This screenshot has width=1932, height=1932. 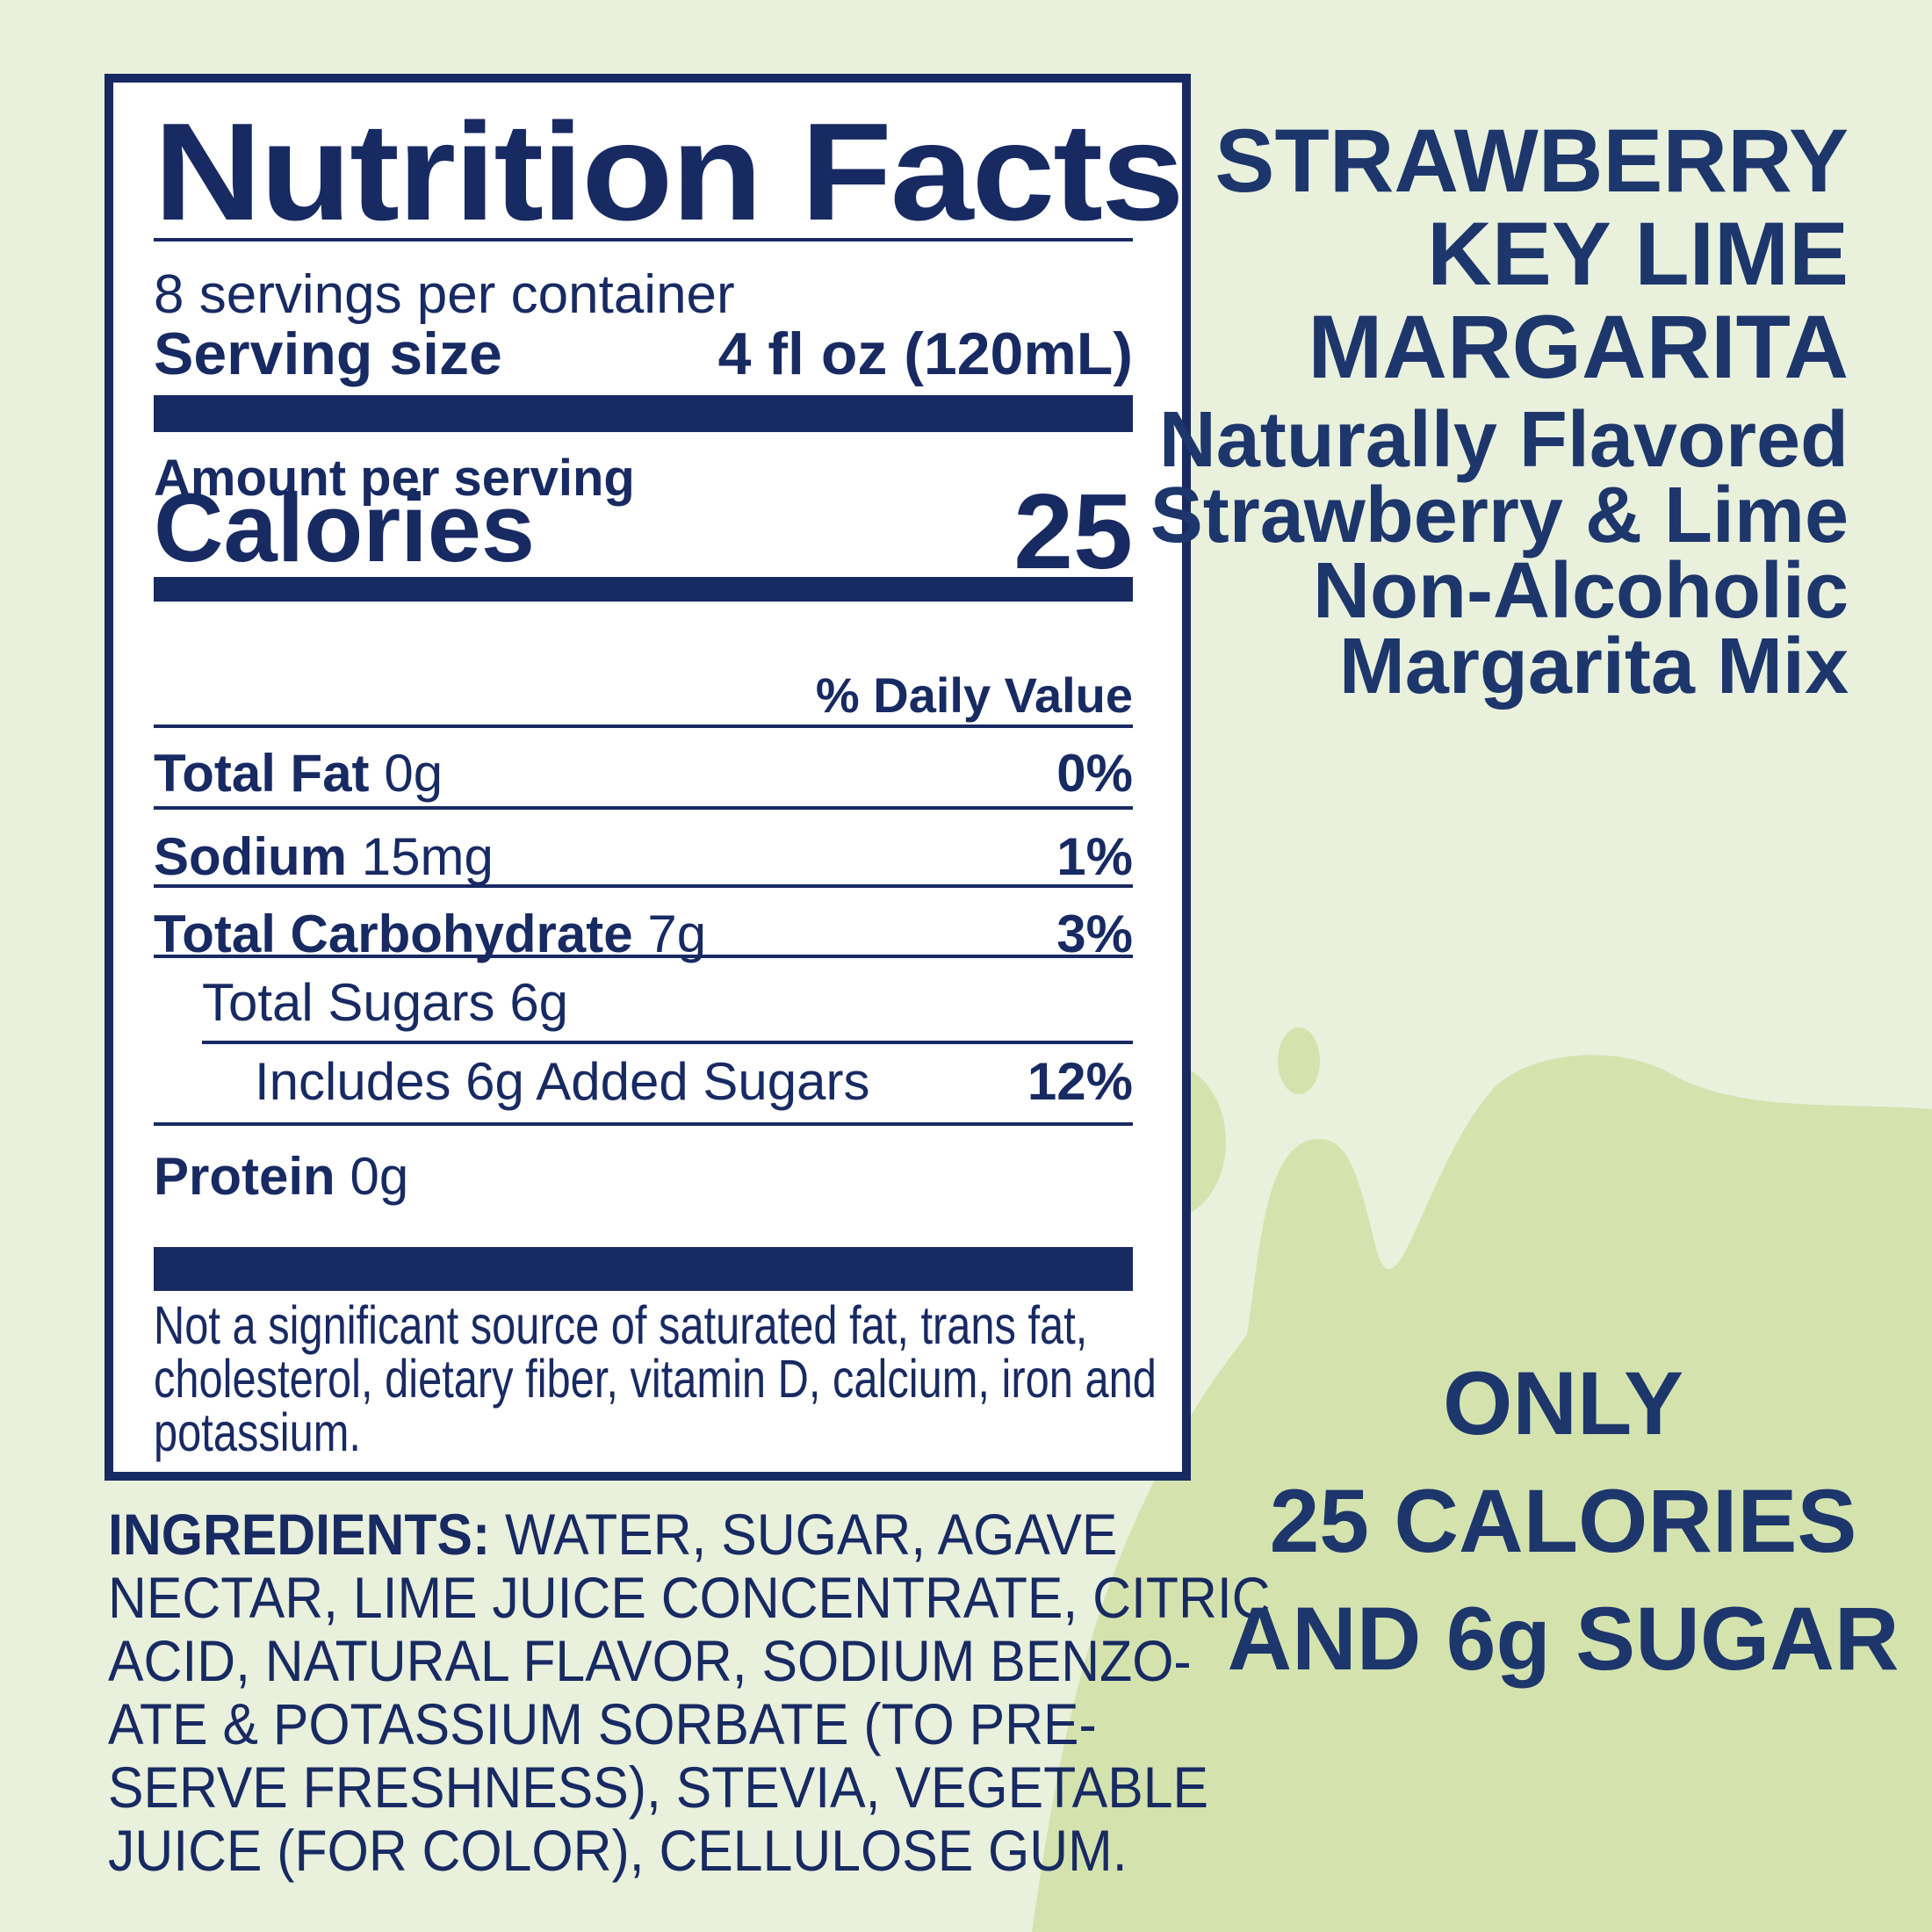 I want to click on ingredients-line: INGREDIENTS: WATER, SUGAR, AGAVE, so click(x=613, y=1534).